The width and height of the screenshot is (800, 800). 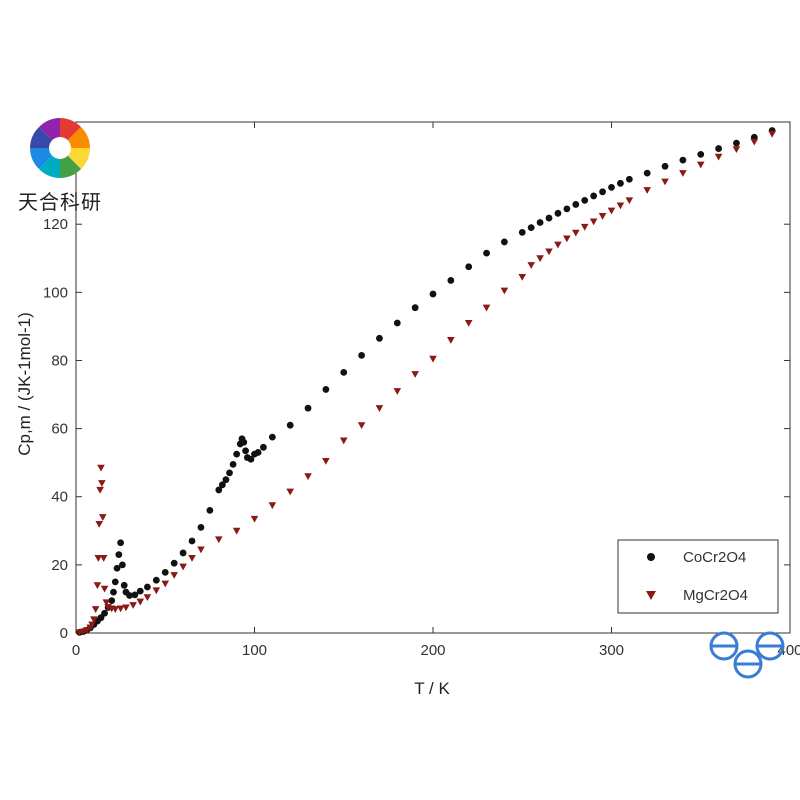 I want to click on y-tick-label: 40, so click(x=59, y=497).